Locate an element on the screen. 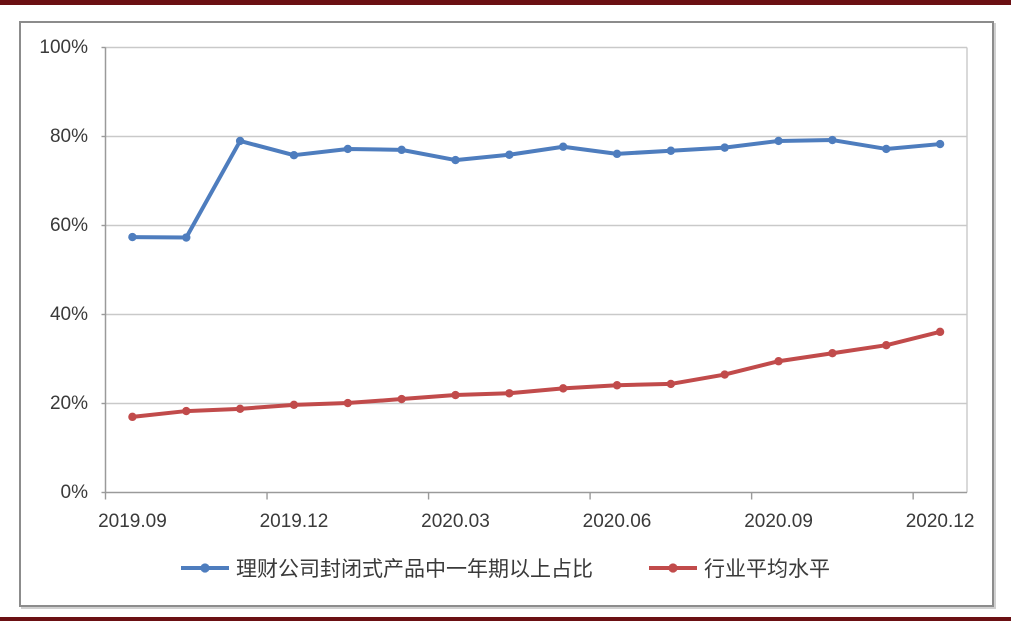 The width and height of the screenshot is (1011, 625). y-tick-label: 100% is located at coordinates (63, 47).